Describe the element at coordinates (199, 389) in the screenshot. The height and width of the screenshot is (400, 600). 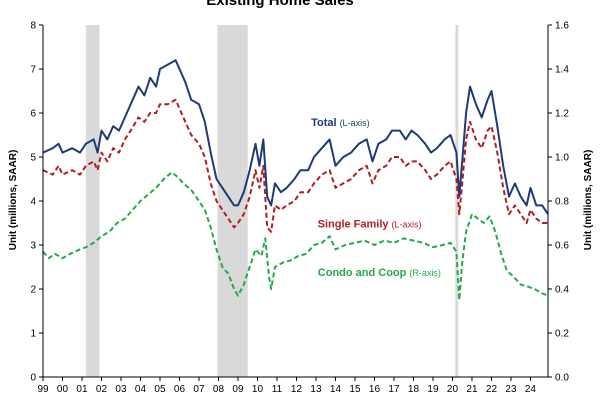
I see `x-tick-label: 07` at that location.